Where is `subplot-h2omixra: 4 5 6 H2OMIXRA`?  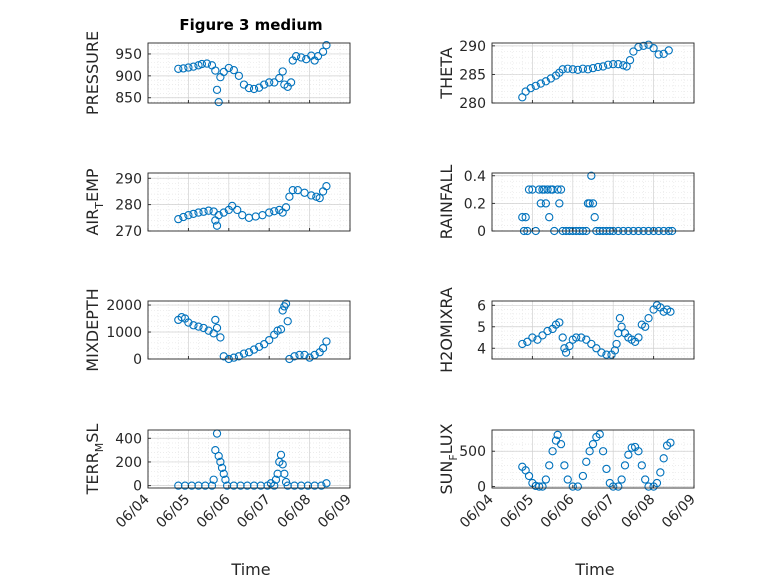 subplot-h2omixra: 4 5 6 H2OMIXRA is located at coordinates (566, 330).